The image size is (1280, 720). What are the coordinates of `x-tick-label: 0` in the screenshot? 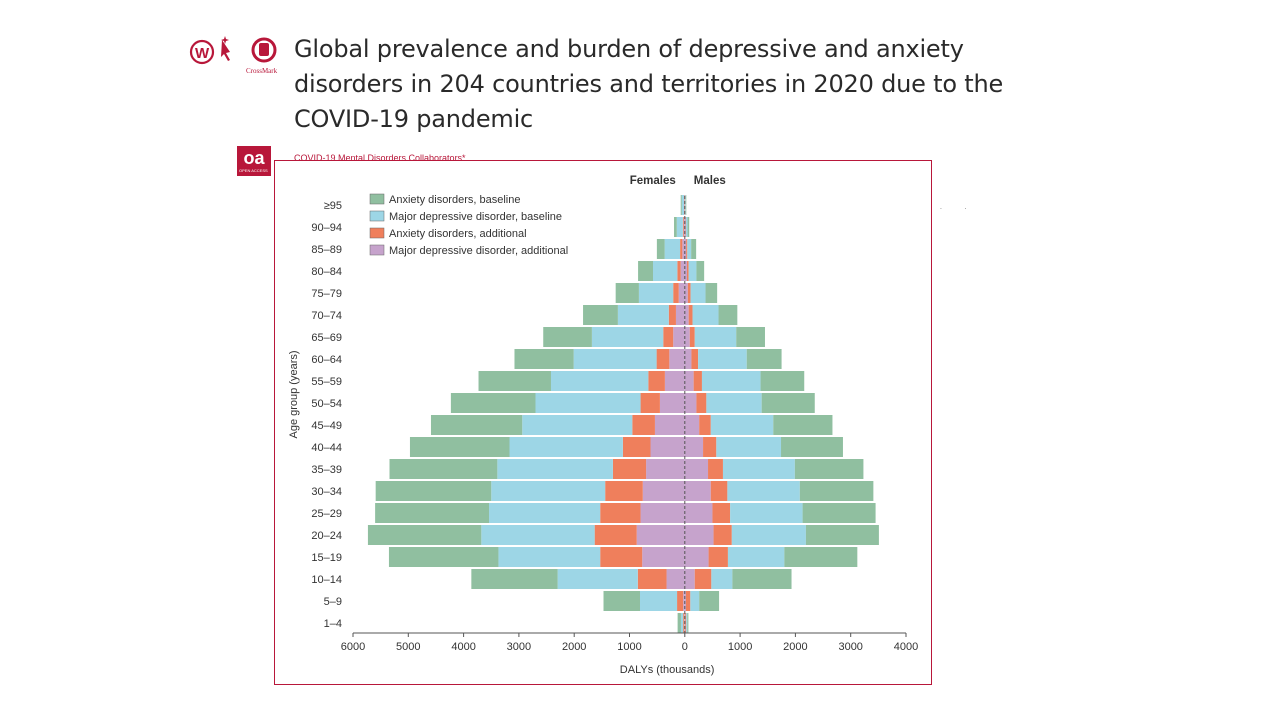 It's located at (685, 647).